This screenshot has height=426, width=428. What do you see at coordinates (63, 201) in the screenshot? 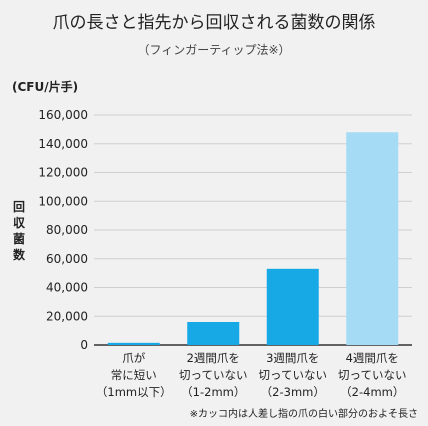
I see `y-tick-label: 100,000` at bounding box center [63, 201].